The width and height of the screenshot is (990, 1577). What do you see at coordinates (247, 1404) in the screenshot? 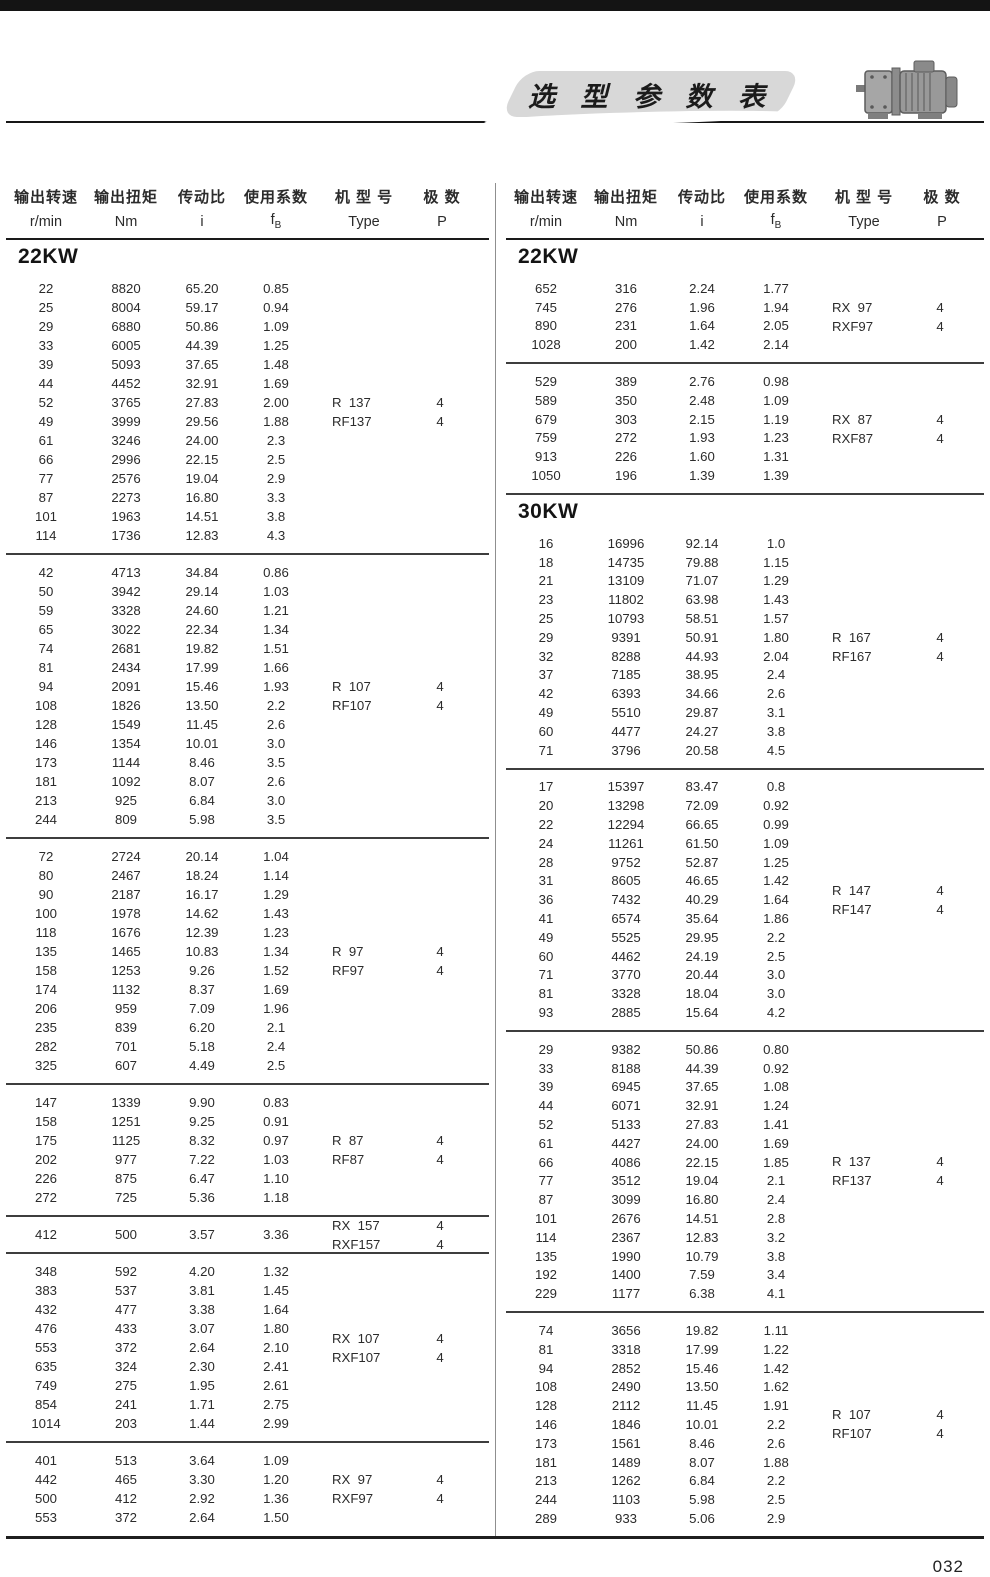
I see `table-row: 854 241 1.71 2.75` at bounding box center [247, 1404].